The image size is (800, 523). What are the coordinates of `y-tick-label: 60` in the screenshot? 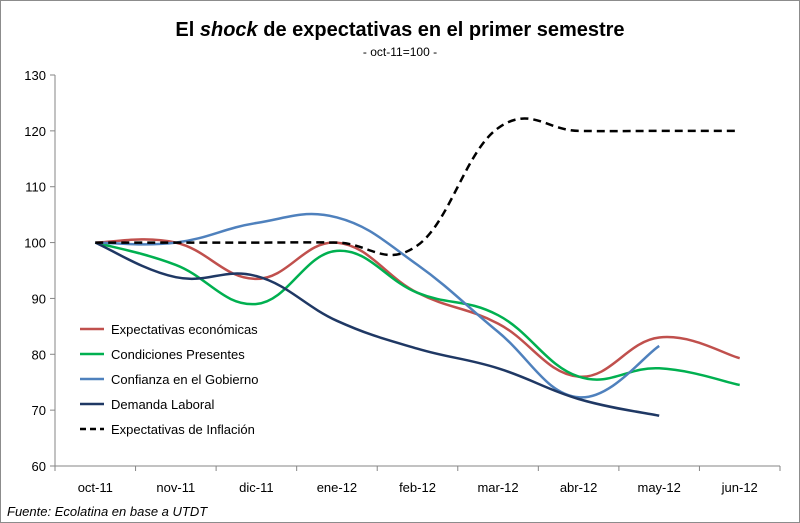 It's located at (39, 466).